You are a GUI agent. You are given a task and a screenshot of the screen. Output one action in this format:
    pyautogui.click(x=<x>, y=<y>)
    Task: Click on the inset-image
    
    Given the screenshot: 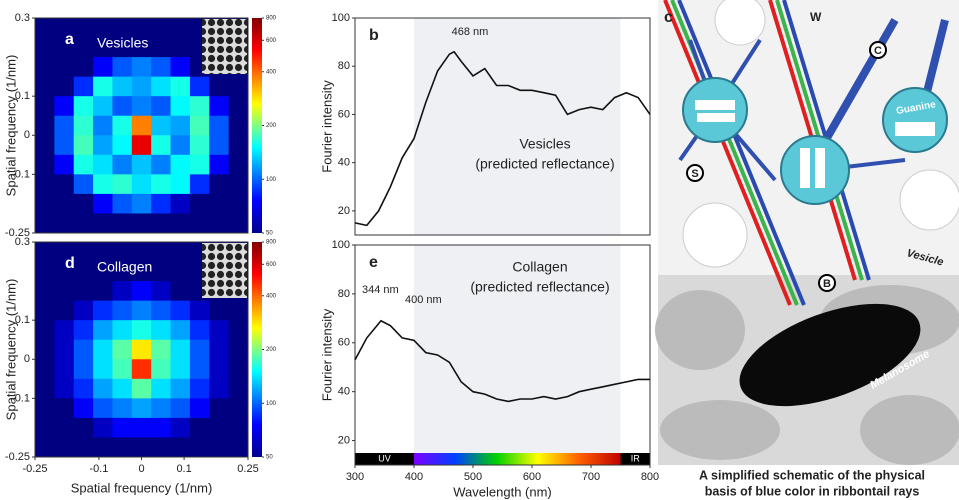 What is the action you would take?
    pyautogui.click(x=224, y=46)
    